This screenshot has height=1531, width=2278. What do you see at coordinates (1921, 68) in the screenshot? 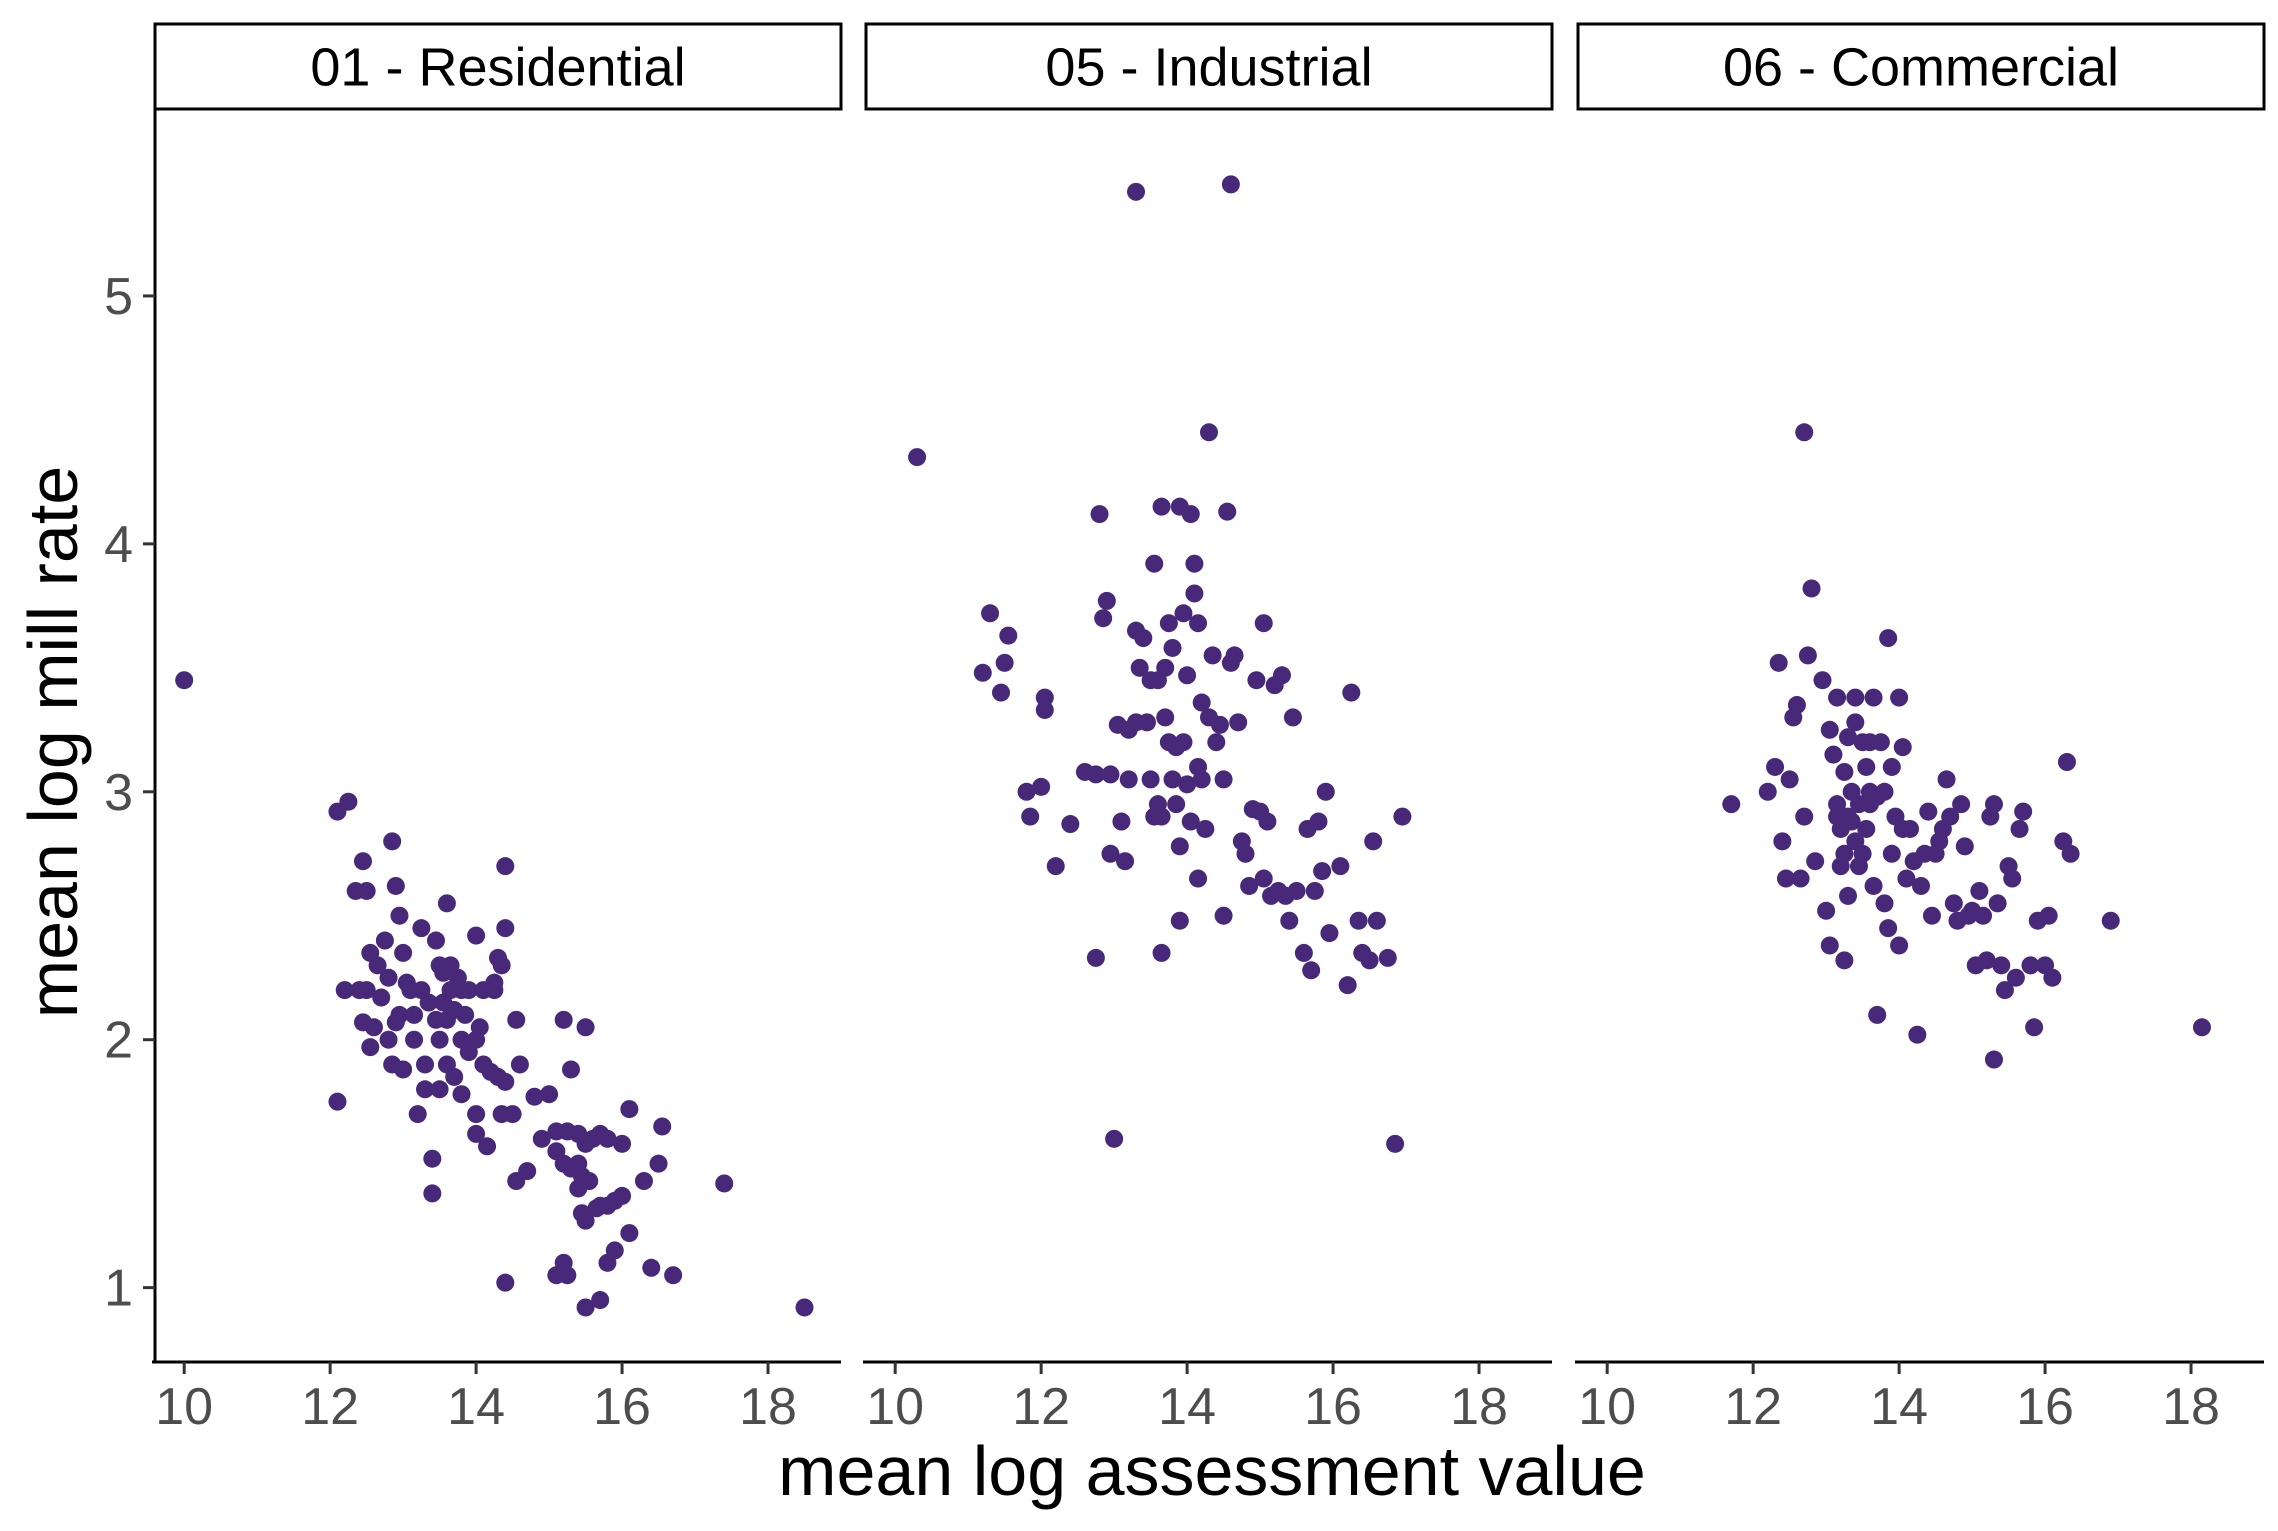
I see `facet-strip-label: 06 - Commercial` at bounding box center [1921, 68].